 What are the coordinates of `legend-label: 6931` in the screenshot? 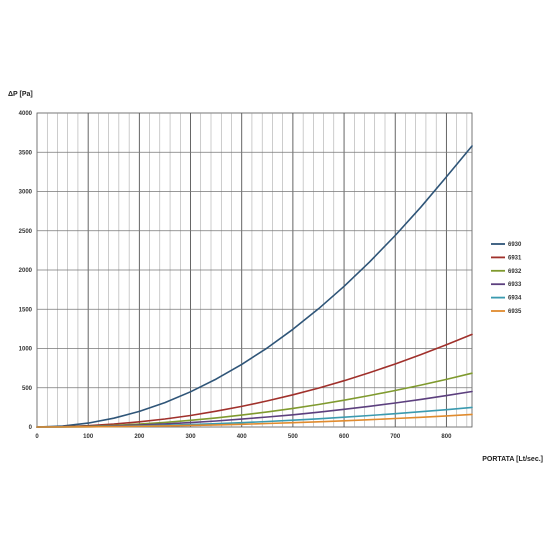 It's located at (515, 258).